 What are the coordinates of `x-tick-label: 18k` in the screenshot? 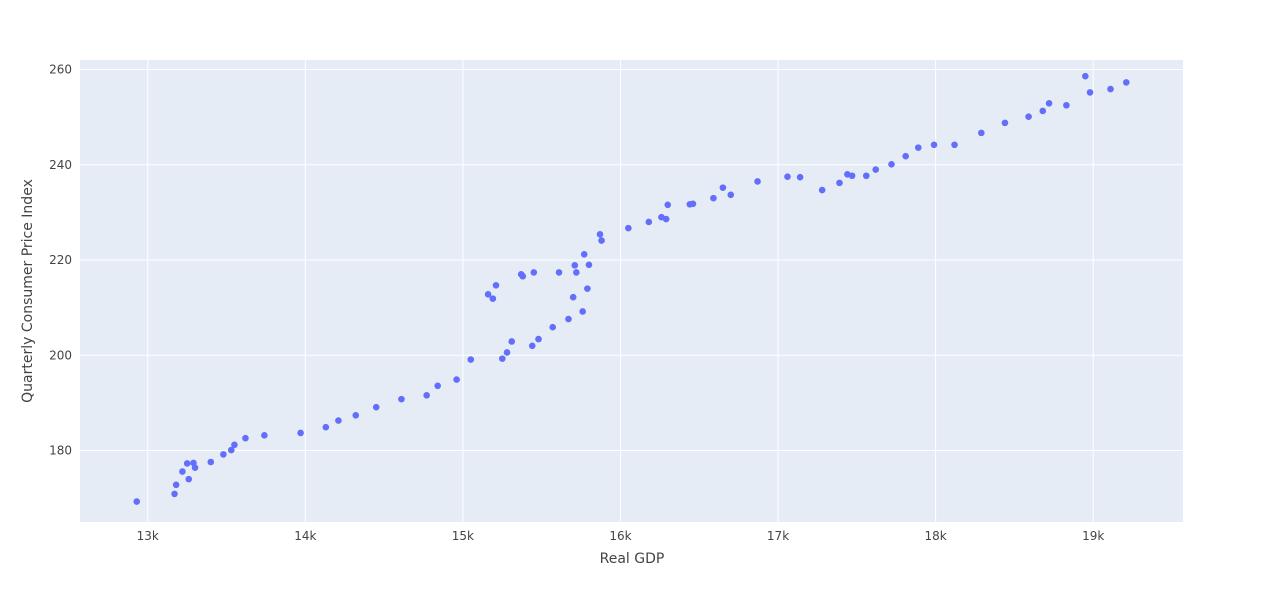 It's located at (936, 536).